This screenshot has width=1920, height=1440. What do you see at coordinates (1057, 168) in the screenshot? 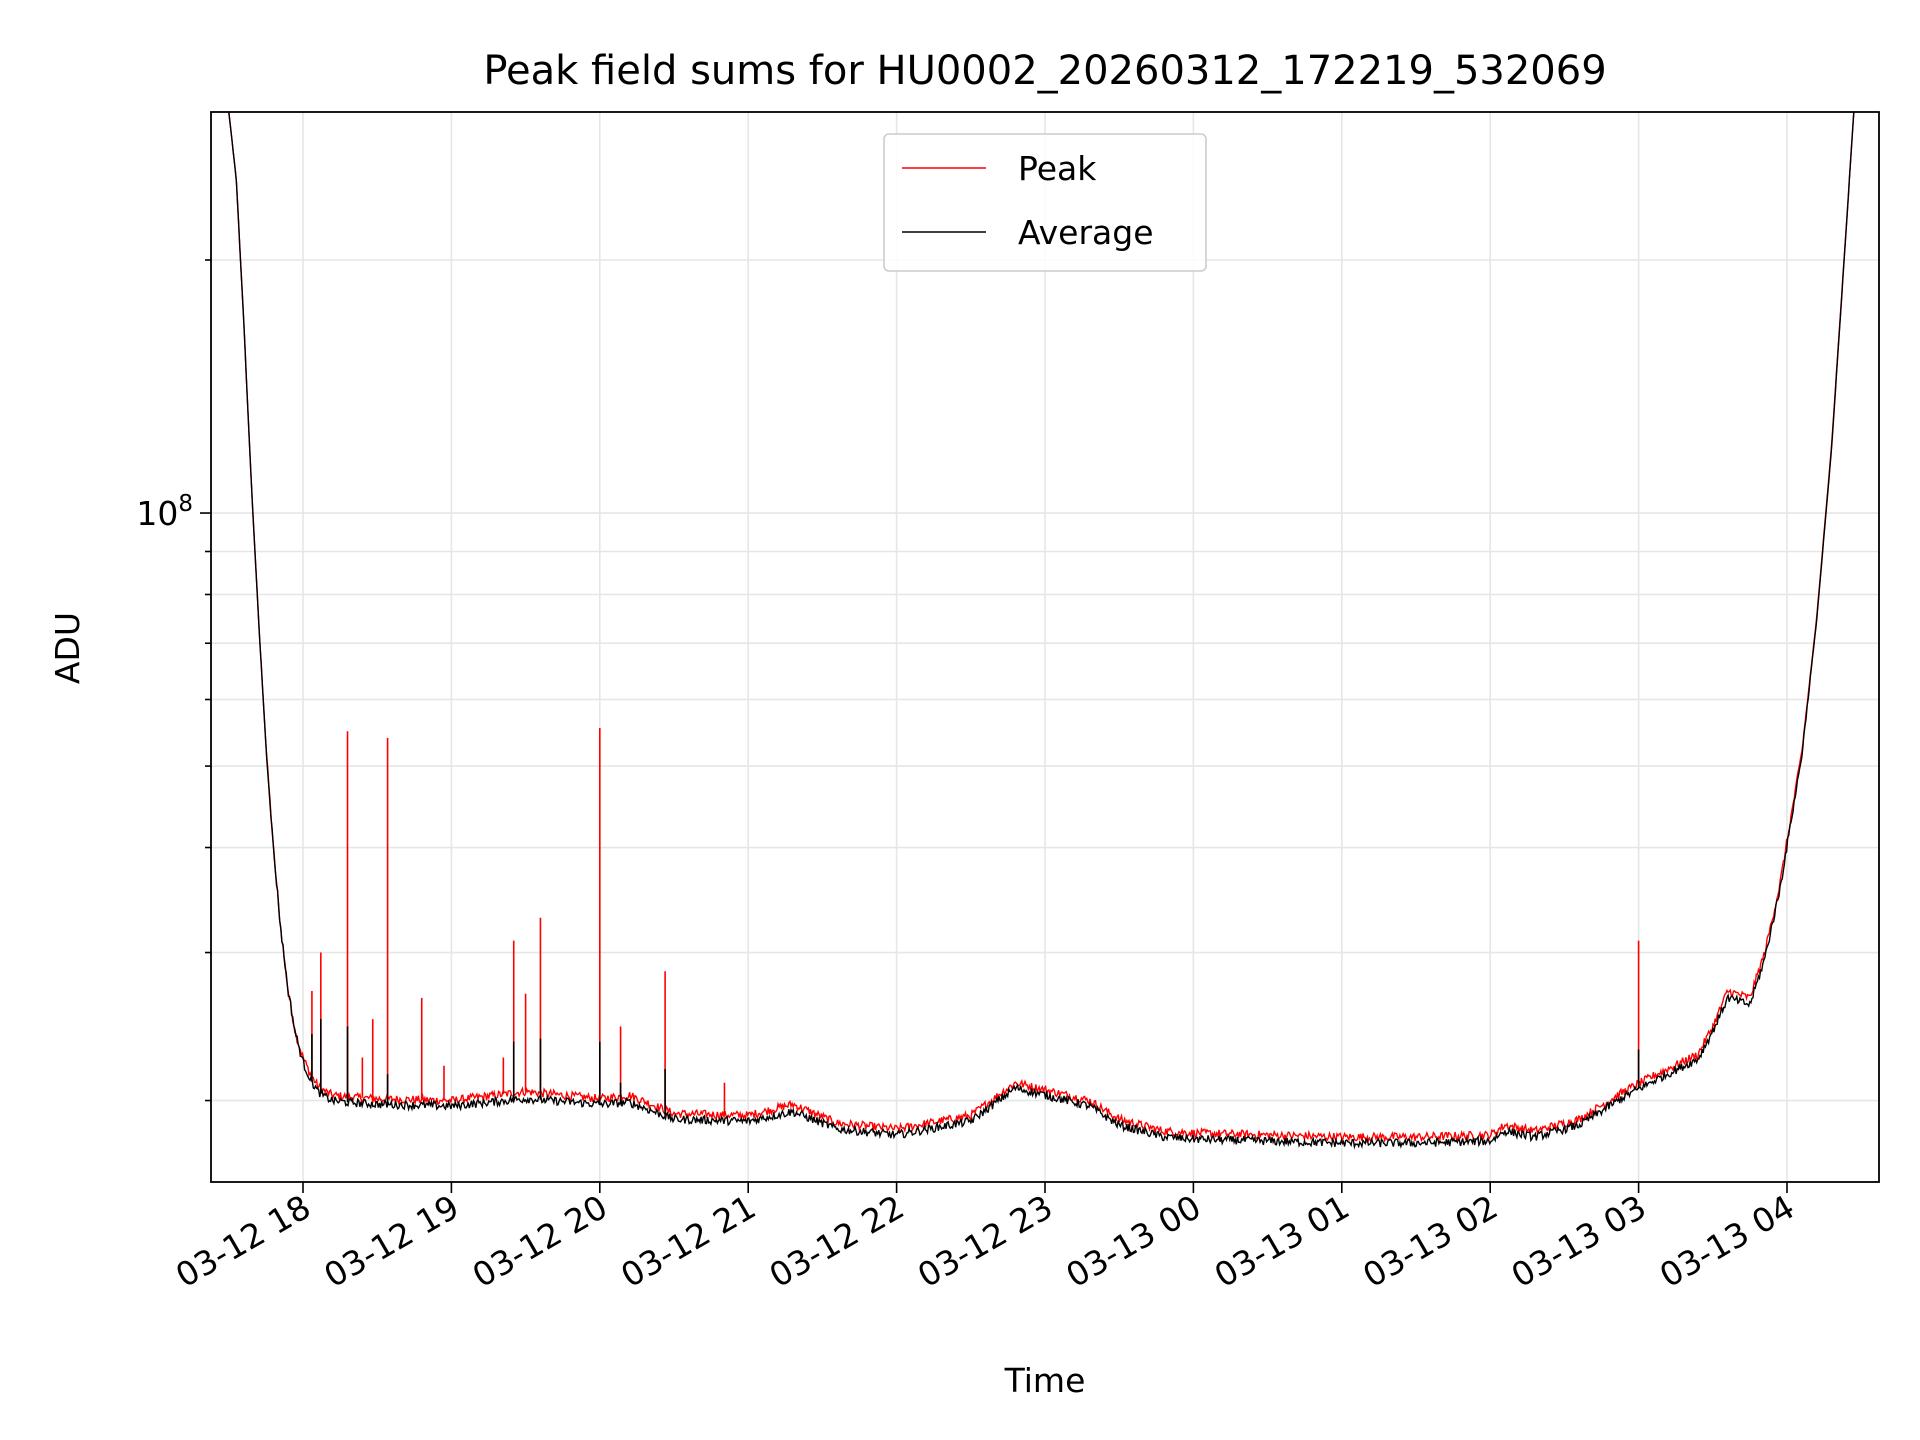
I see `legend-peak-label: Peak` at bounding box center [1057, 168].